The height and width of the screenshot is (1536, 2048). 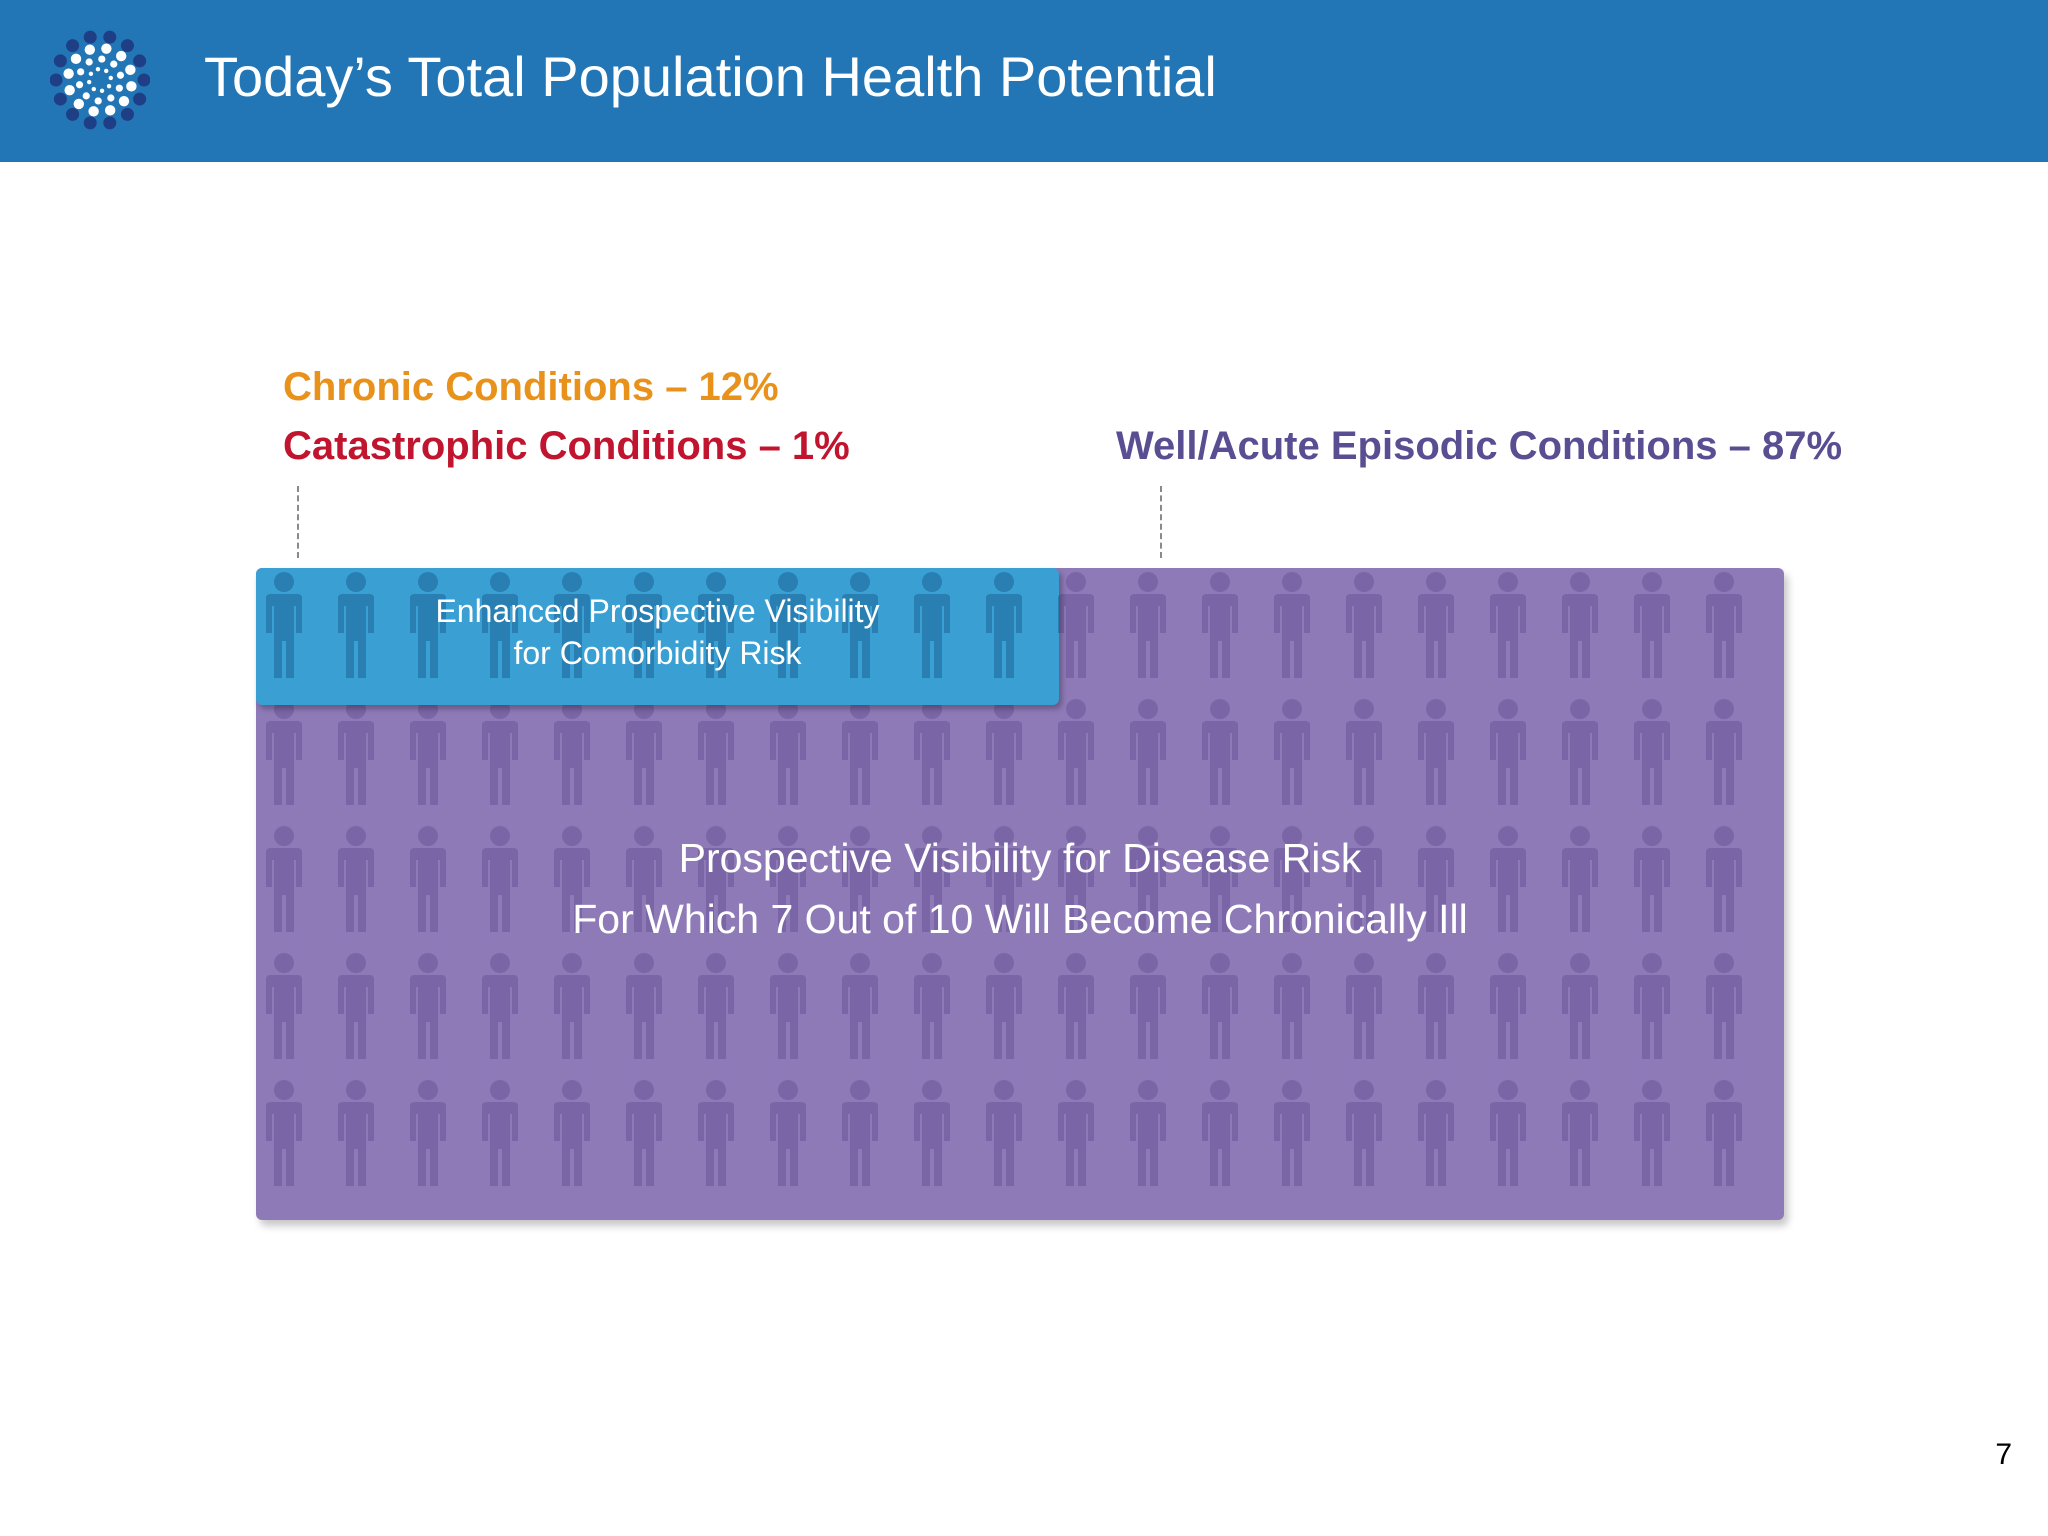 I want to click on leader-line-right, so click(x=1161, y=522).